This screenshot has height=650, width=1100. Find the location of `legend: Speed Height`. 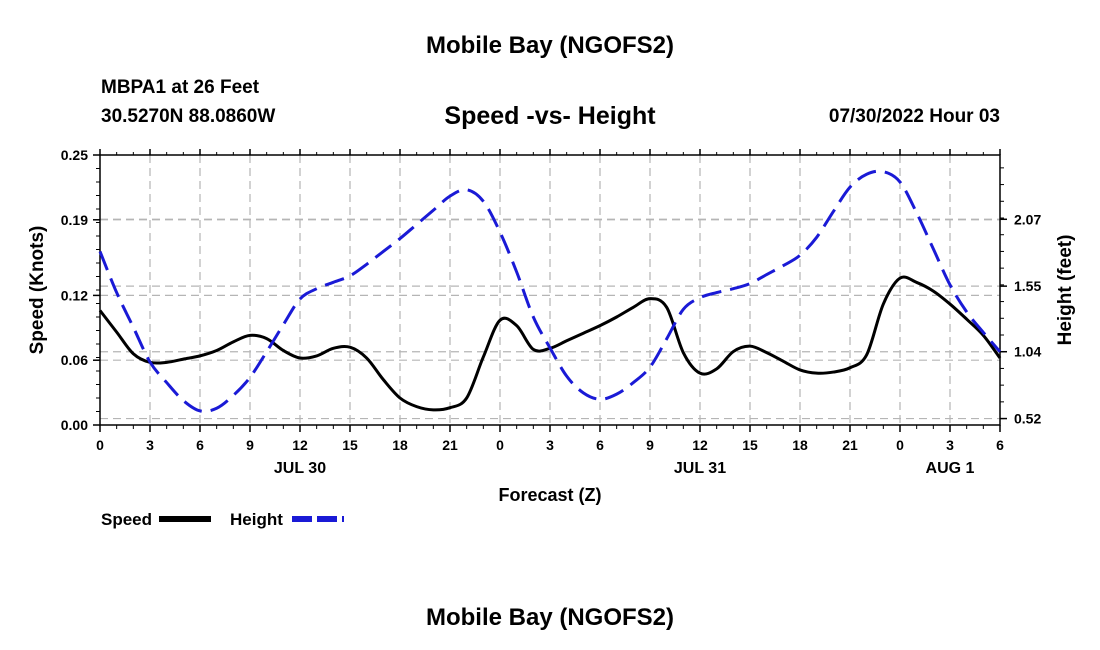

legend: Speed Height is located at coordinates (222, 519).